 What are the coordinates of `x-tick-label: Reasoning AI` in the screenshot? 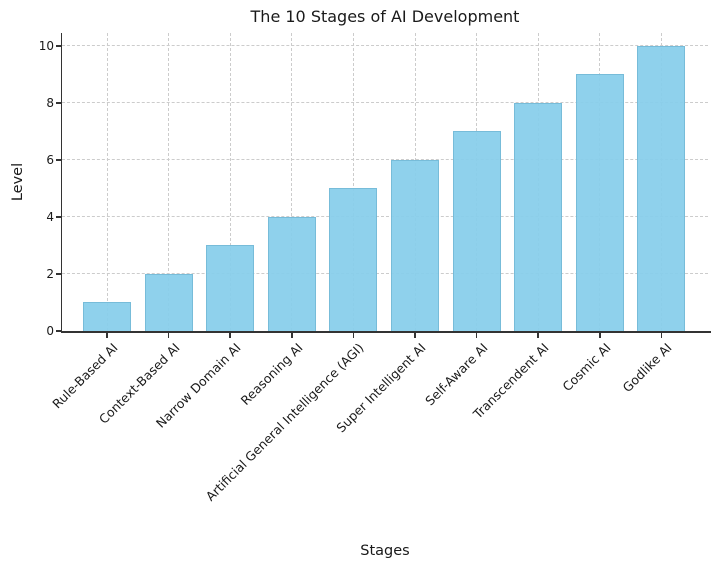 It's located at (271, 374).